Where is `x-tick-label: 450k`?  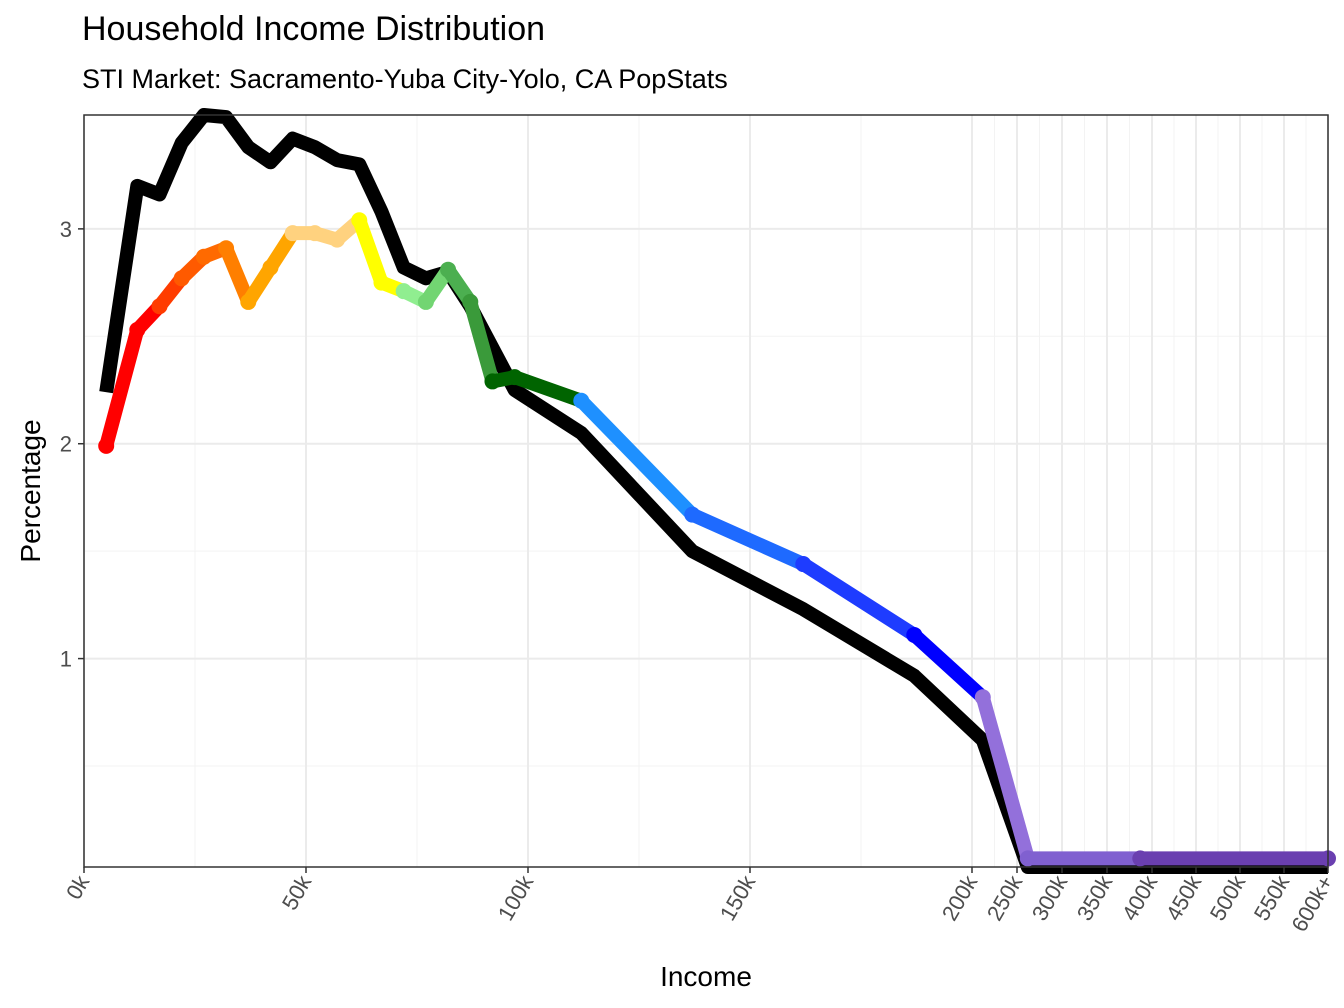 x-tick-label: 450k is located at coordinates (1184, 897).